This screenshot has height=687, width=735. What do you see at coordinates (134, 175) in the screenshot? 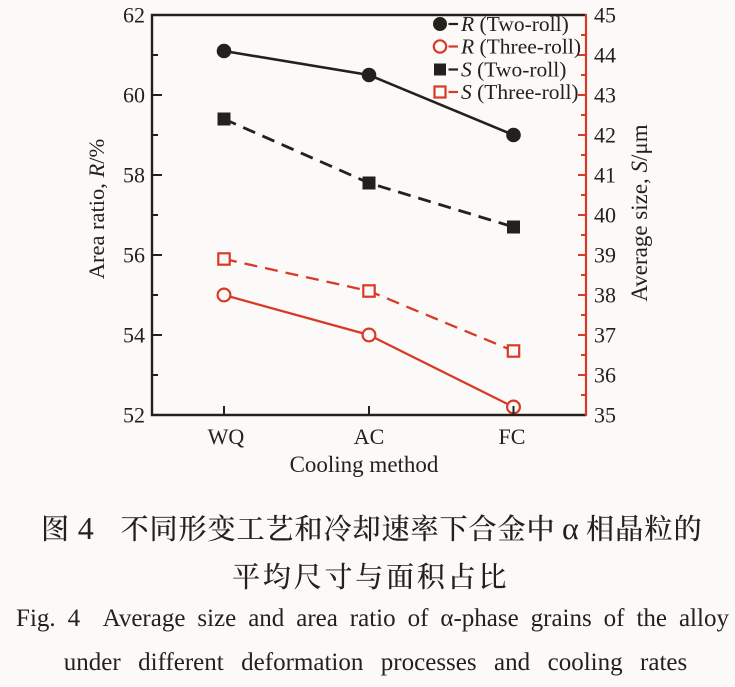
I see `svg-text: 58` at bounding box center [134, 175].